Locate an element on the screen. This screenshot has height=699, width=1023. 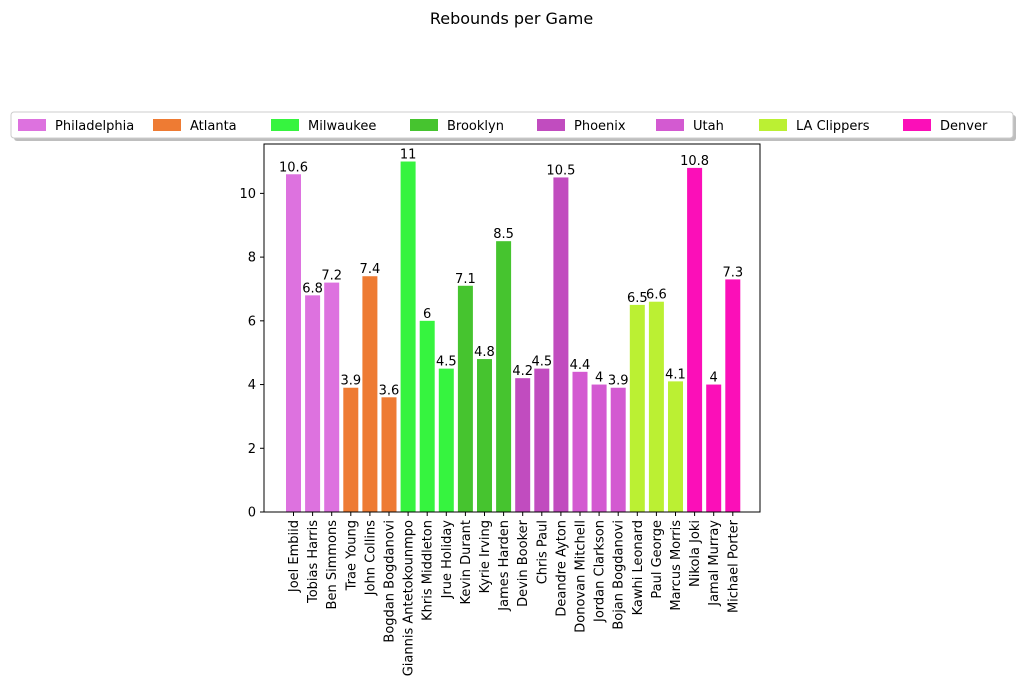
data-label: 4.4 is located at coordinates (580, 365).